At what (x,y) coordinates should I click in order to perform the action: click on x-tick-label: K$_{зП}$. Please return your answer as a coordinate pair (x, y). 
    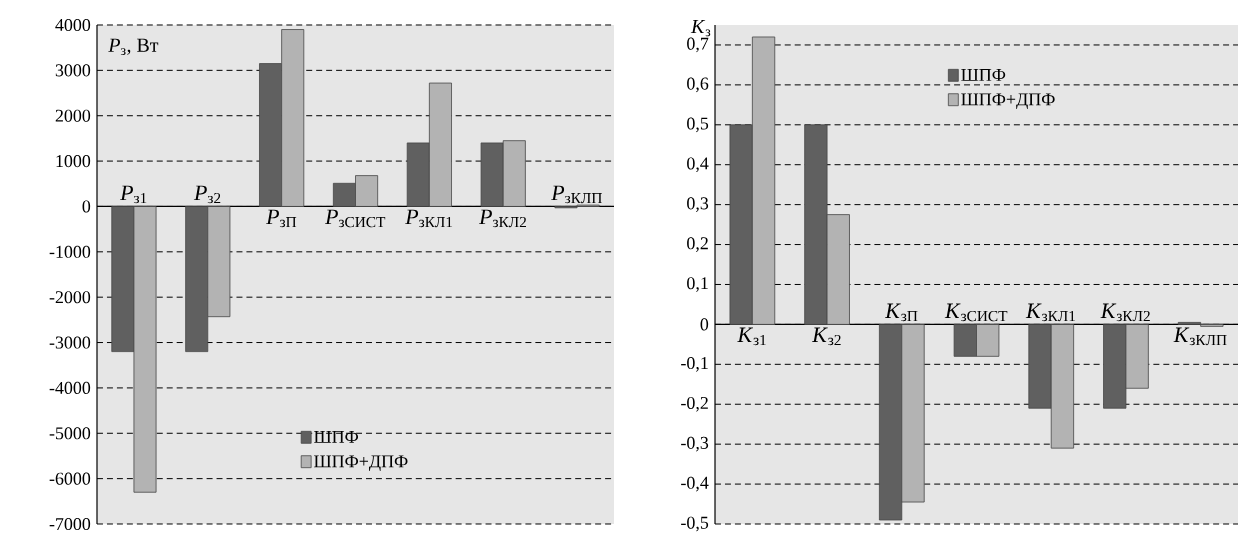
    Looking at the image, I should click on (901, 312).